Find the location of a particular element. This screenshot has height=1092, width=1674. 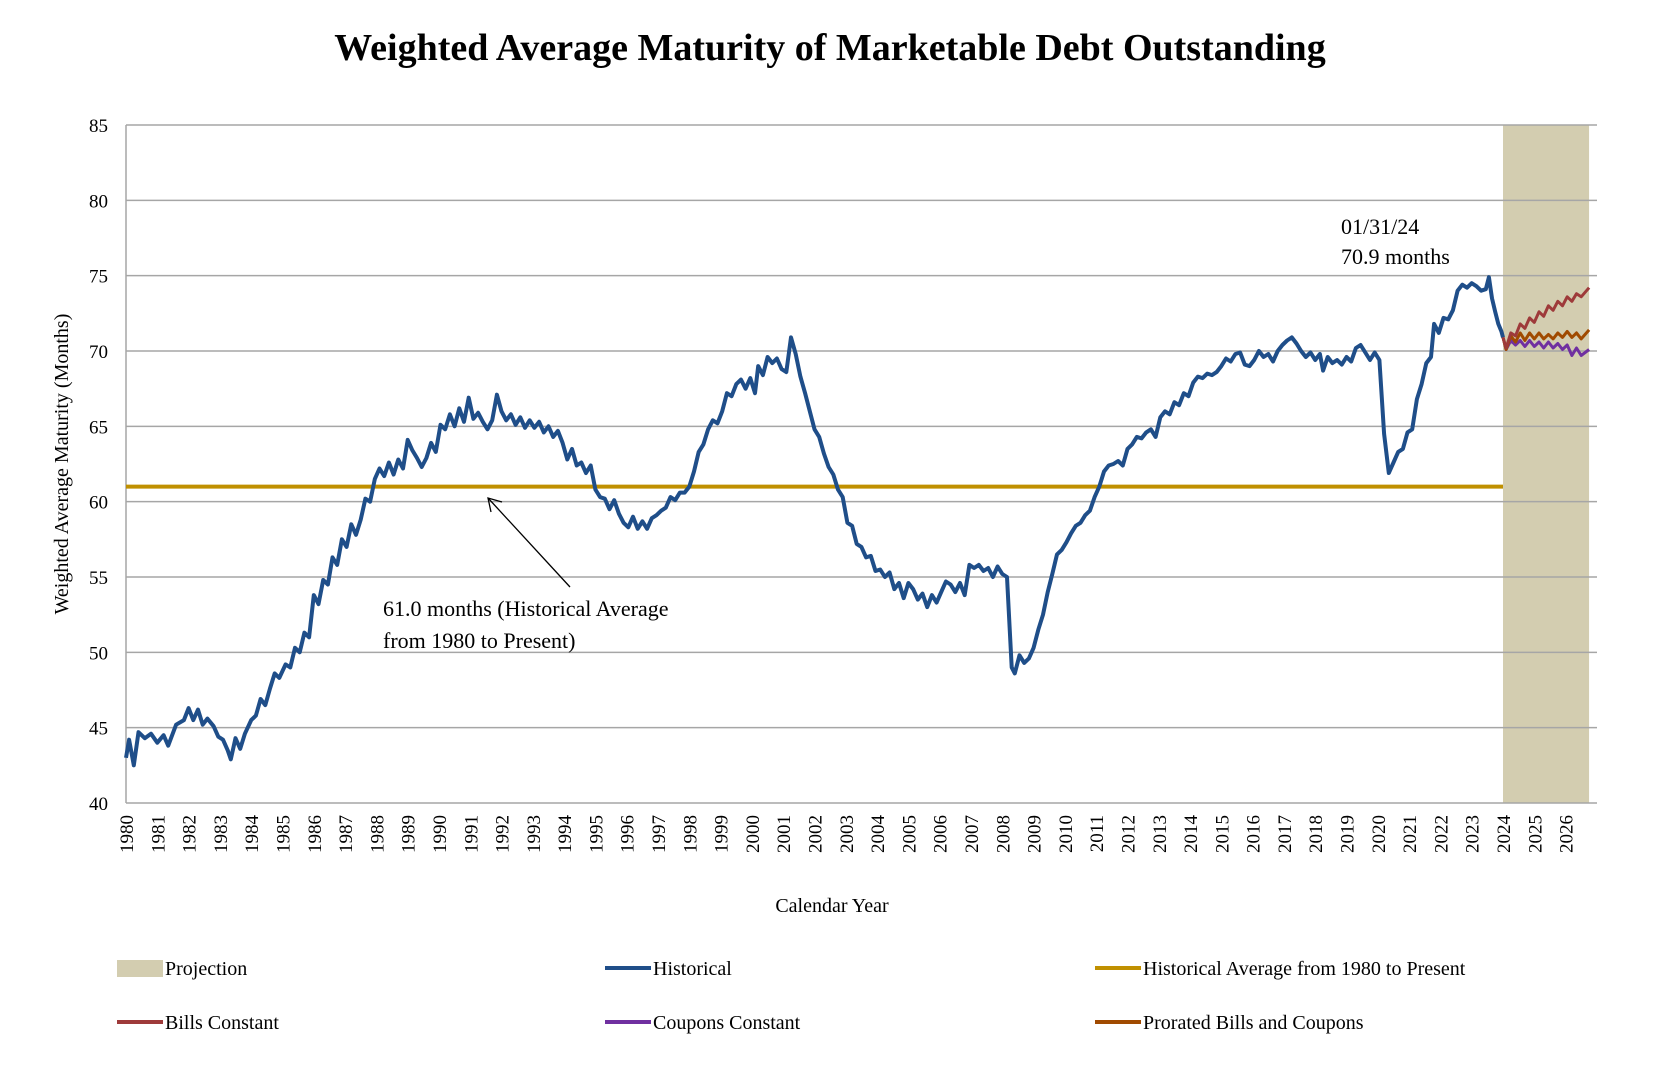

last-date-annotation: 01/31/24 is located at coordinates (1380, 226).